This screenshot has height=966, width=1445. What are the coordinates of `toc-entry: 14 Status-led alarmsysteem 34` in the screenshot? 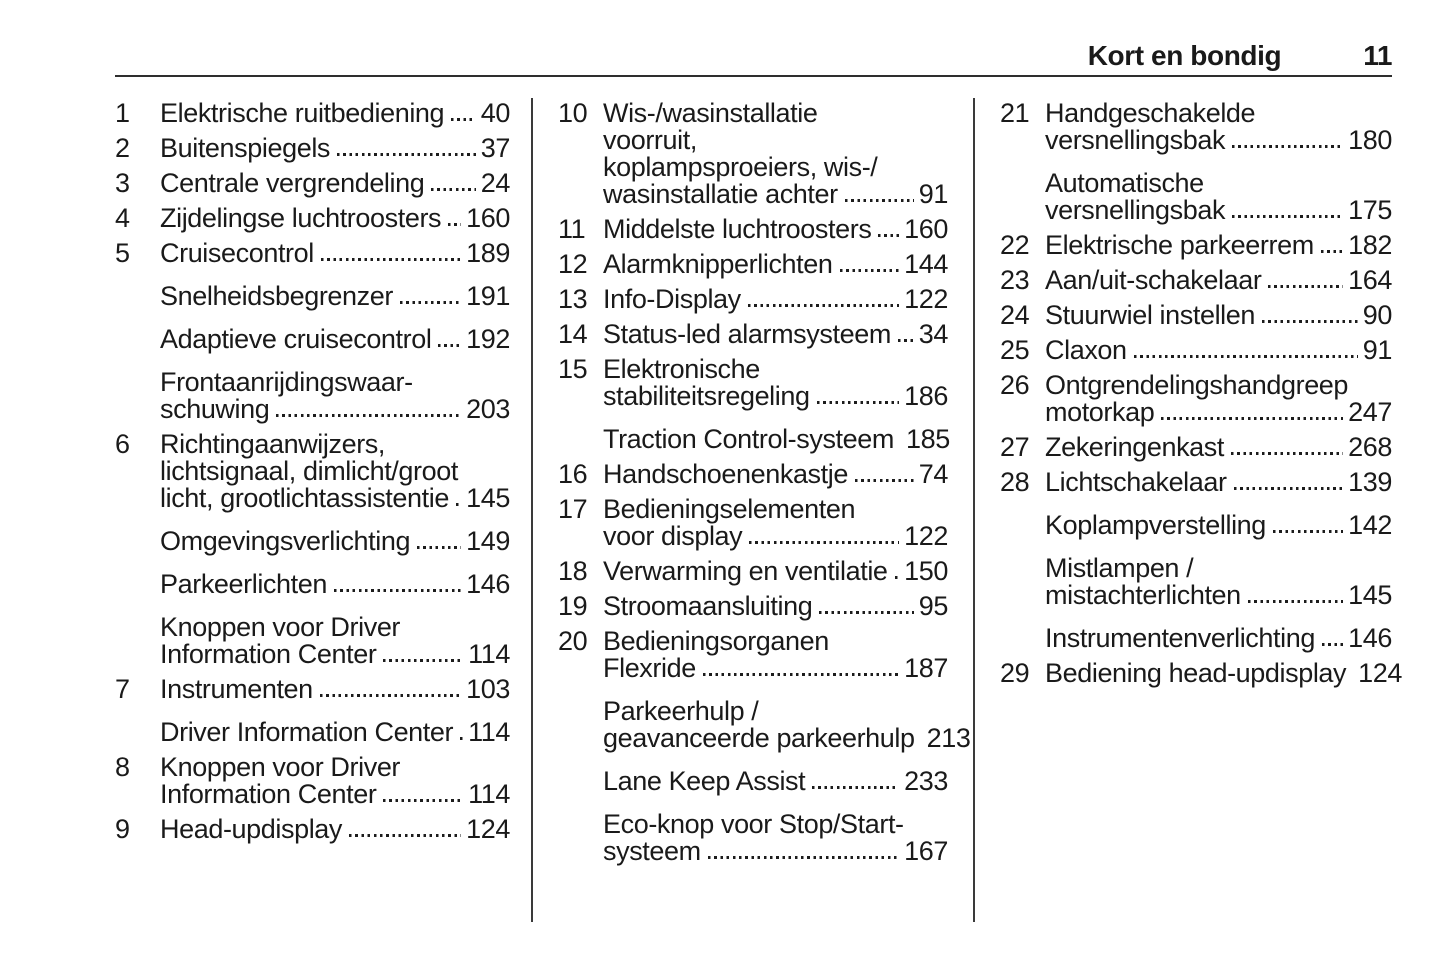 It's located at (753, 334).